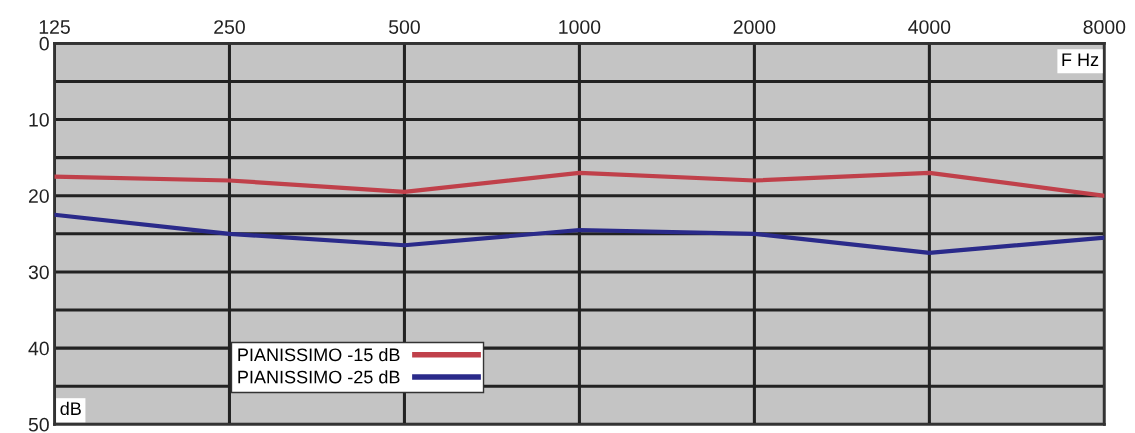  I want to click on x-tick-label: 250, so click(229, 27).